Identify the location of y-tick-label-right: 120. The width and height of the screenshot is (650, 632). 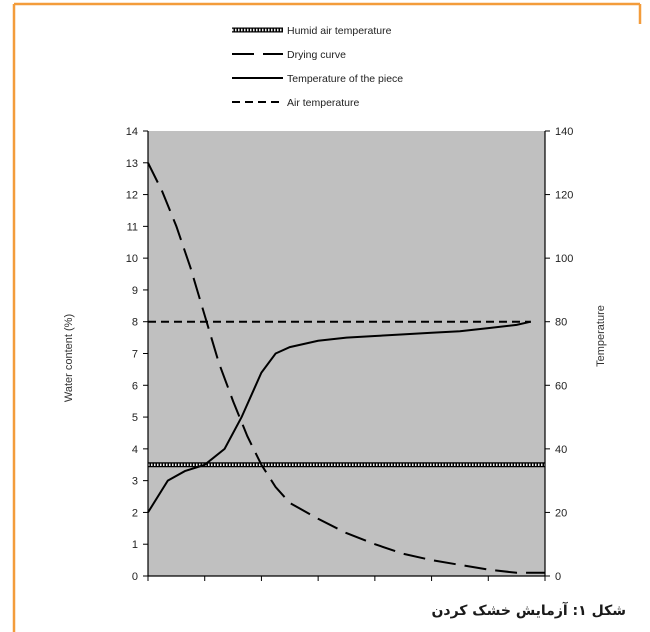
(564, 196).